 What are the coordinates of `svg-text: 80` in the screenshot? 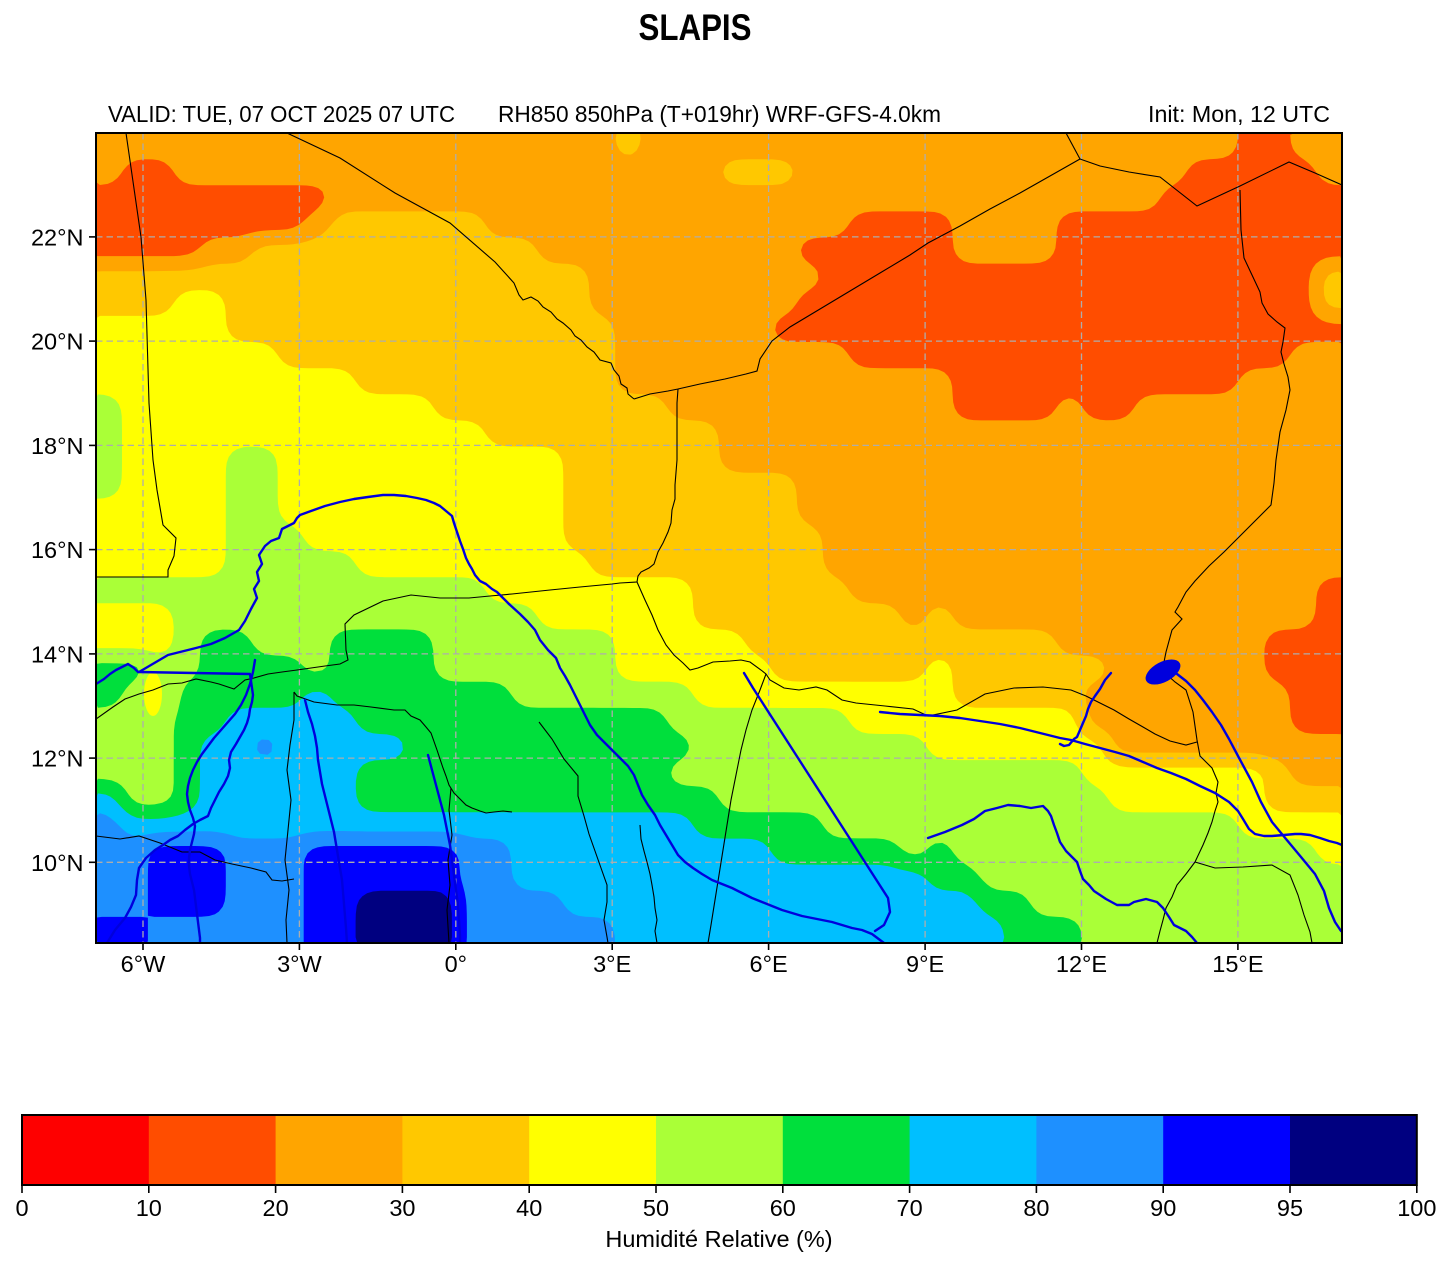 It's located at (1036, 1208).